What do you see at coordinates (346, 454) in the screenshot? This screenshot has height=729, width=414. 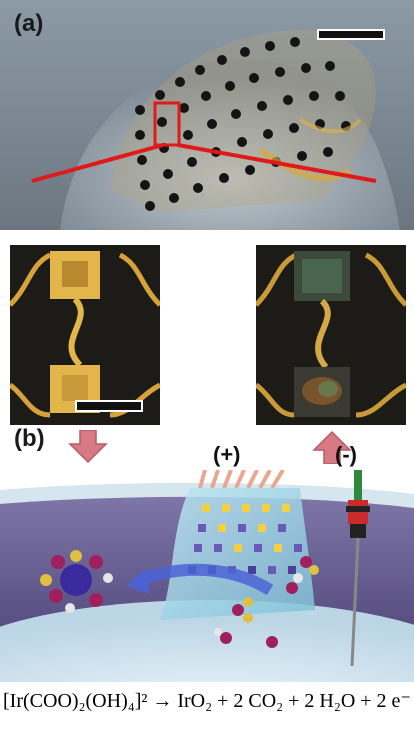 I see `negative-electrode-label: (-)` at bounding box center [346, 454].